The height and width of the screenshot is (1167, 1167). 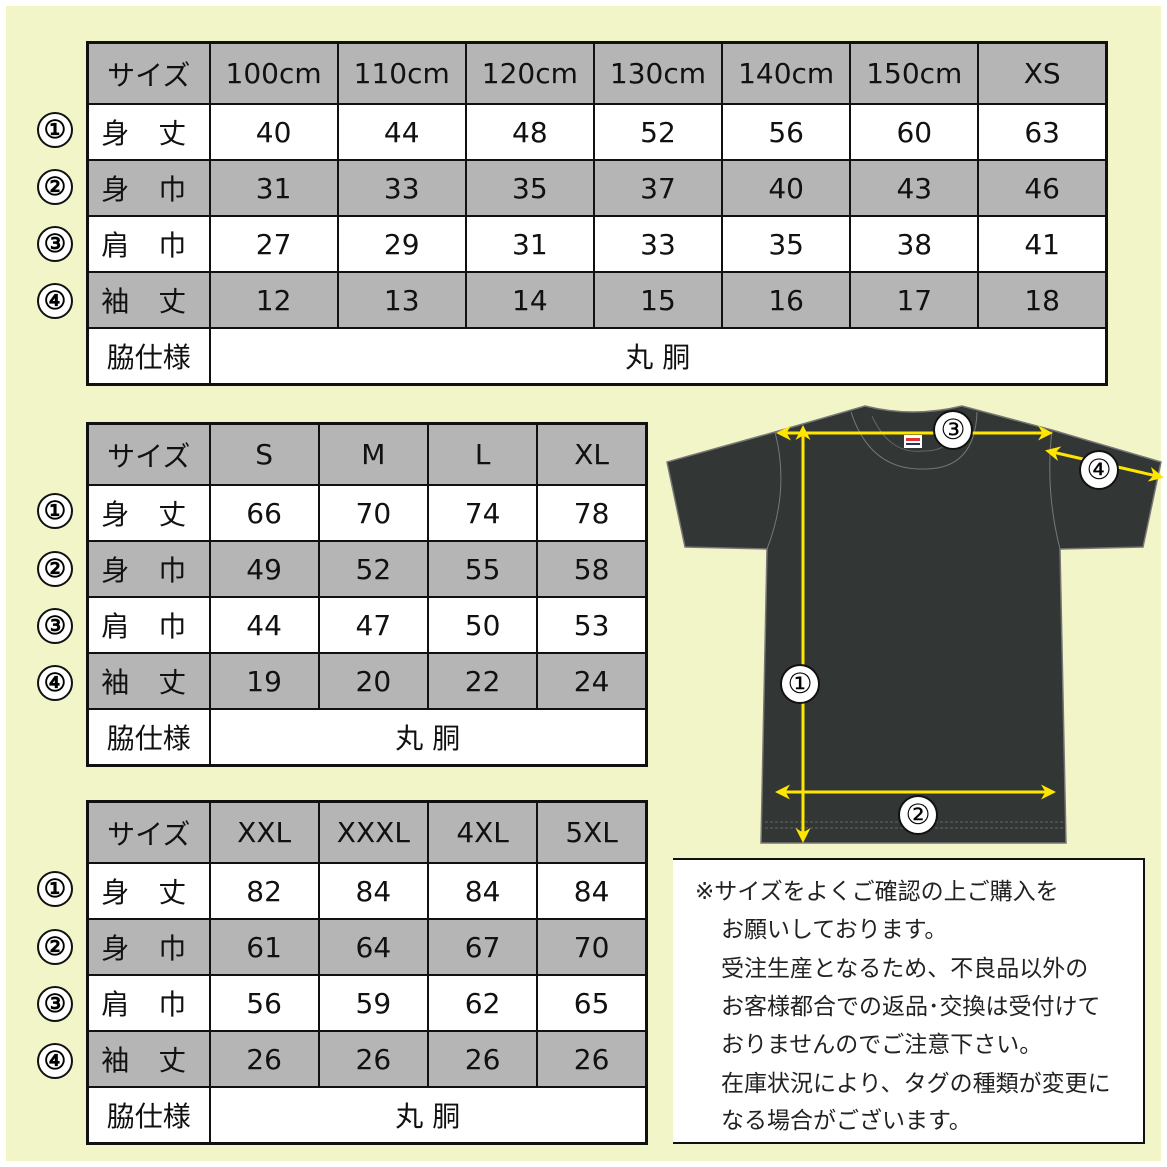 What do you see at coordinates (914, 244) in the screenshot?
I see `cell: 38` at bounding box center [914, 244].